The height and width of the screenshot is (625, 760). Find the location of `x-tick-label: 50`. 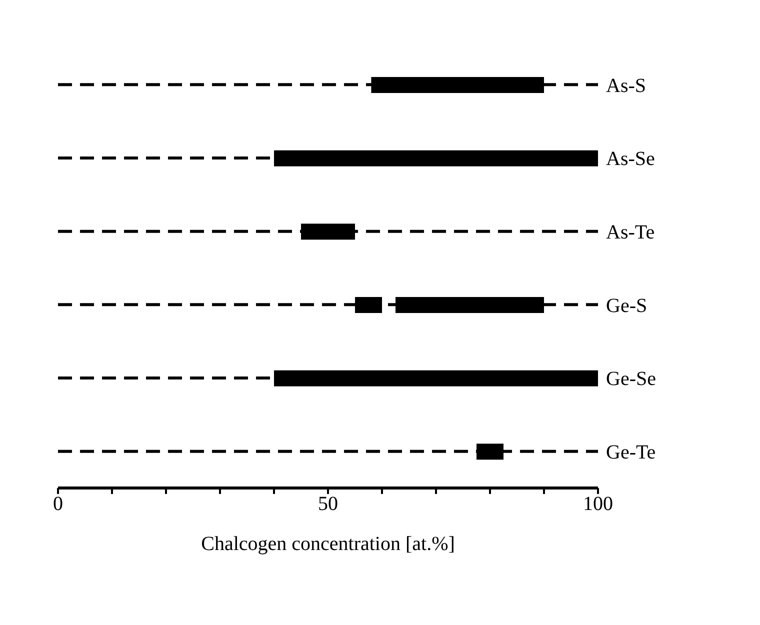

x-tick-label: 50 is located at coordinates (328, 504).